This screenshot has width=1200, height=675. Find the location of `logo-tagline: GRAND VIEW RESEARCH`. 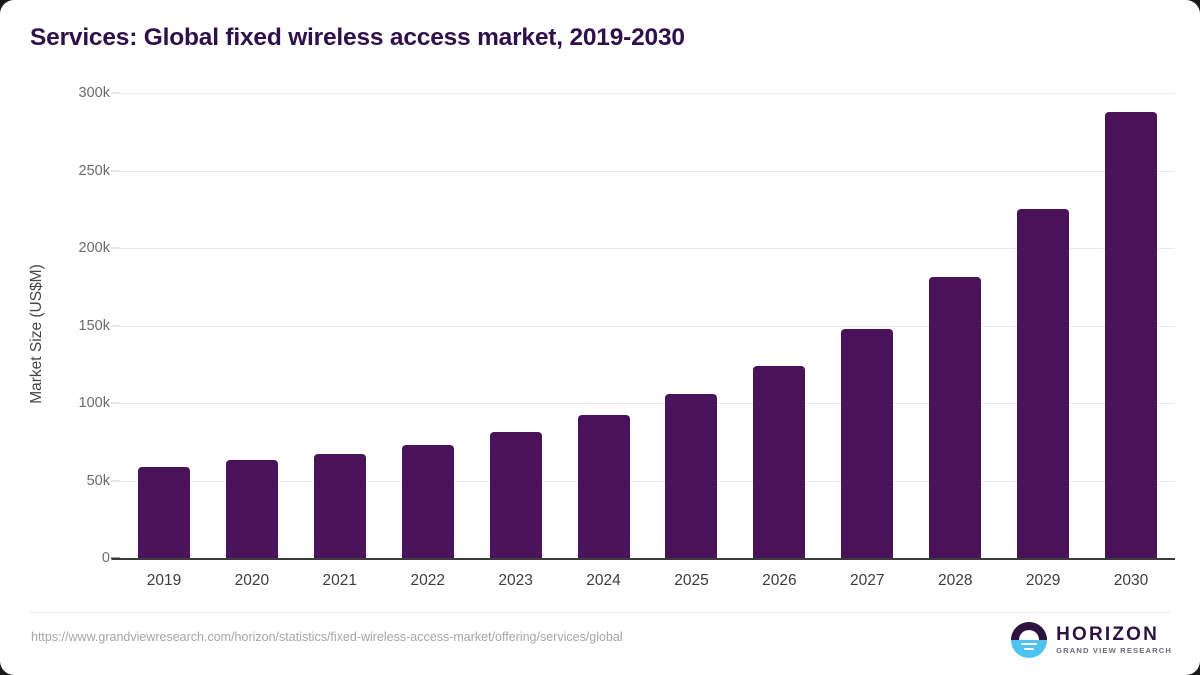

logo-tagline: GRAND VIEW RESEARCH is located at coordinates (1114, 651).